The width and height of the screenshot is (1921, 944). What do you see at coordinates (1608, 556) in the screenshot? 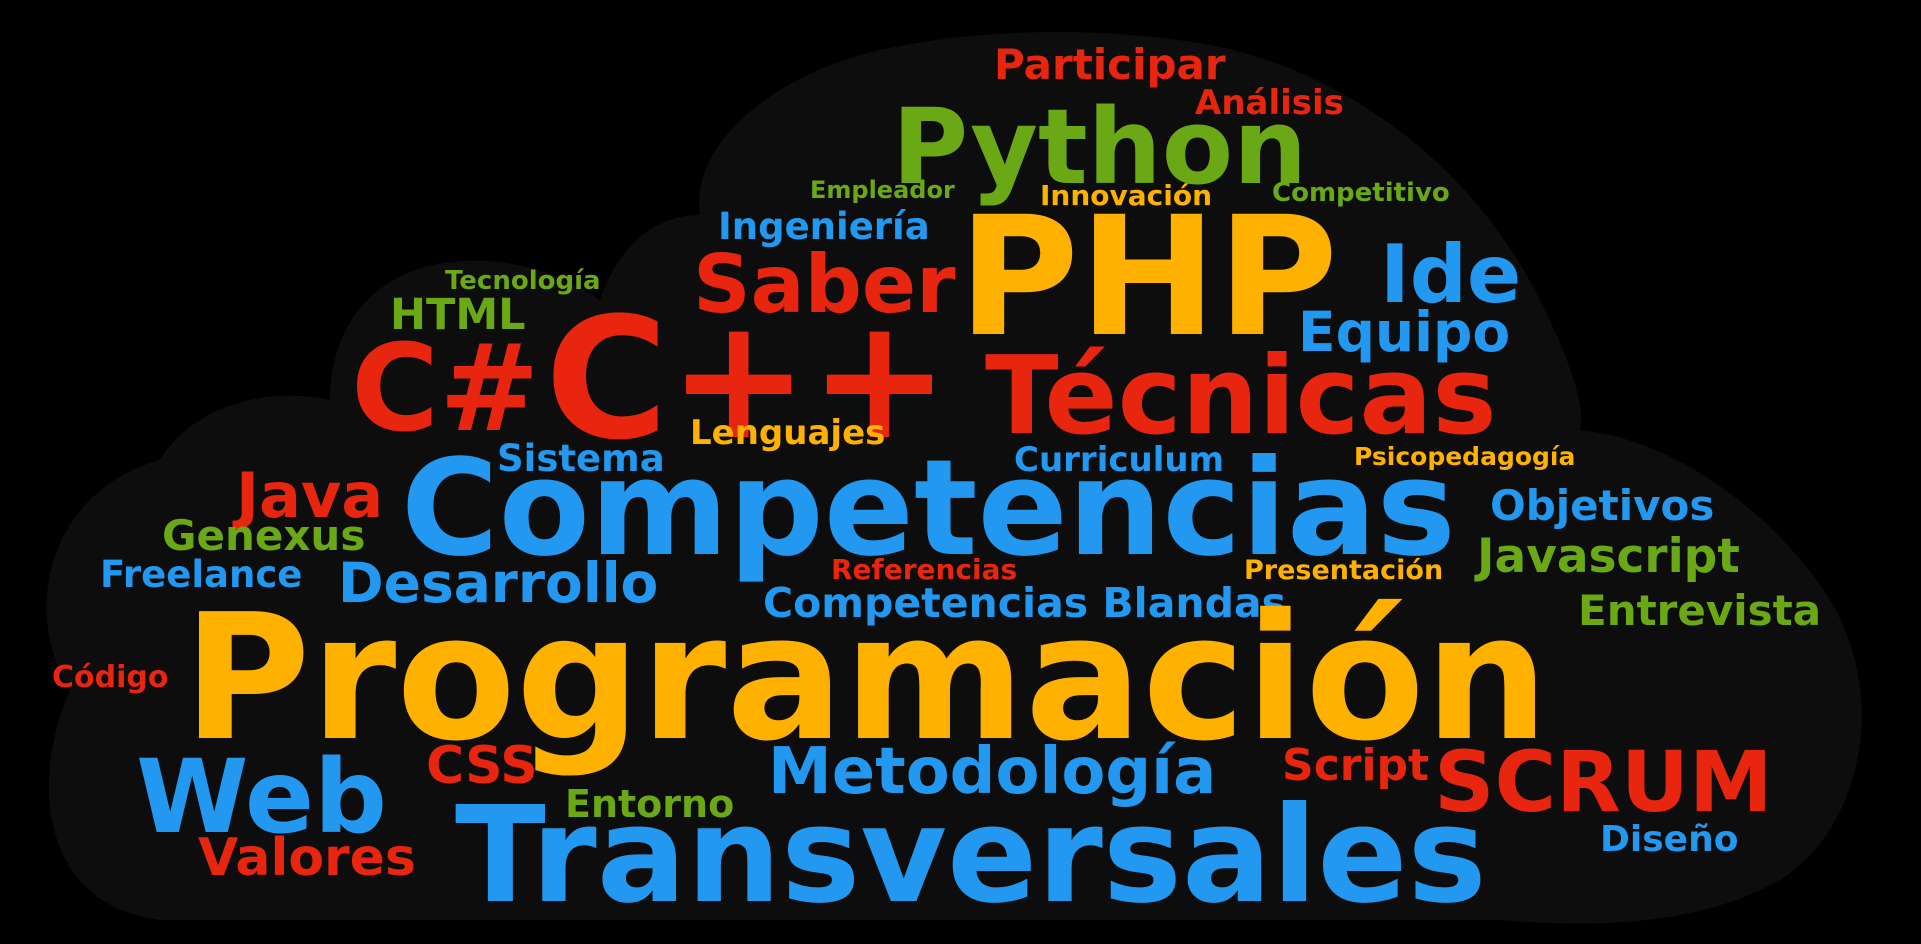
I see `word-javascript: Javascript` at bounding box center [1608, 556].